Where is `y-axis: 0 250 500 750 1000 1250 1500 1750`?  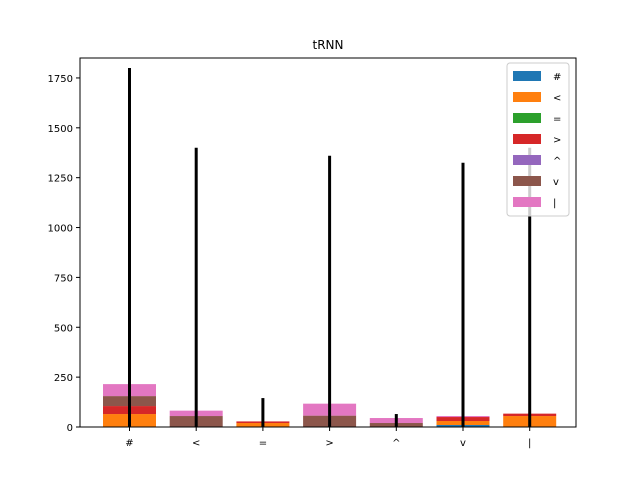
y-axis: 0 250 500 750 1000 1250 1500 1750 is located at coordinates (64, 254).